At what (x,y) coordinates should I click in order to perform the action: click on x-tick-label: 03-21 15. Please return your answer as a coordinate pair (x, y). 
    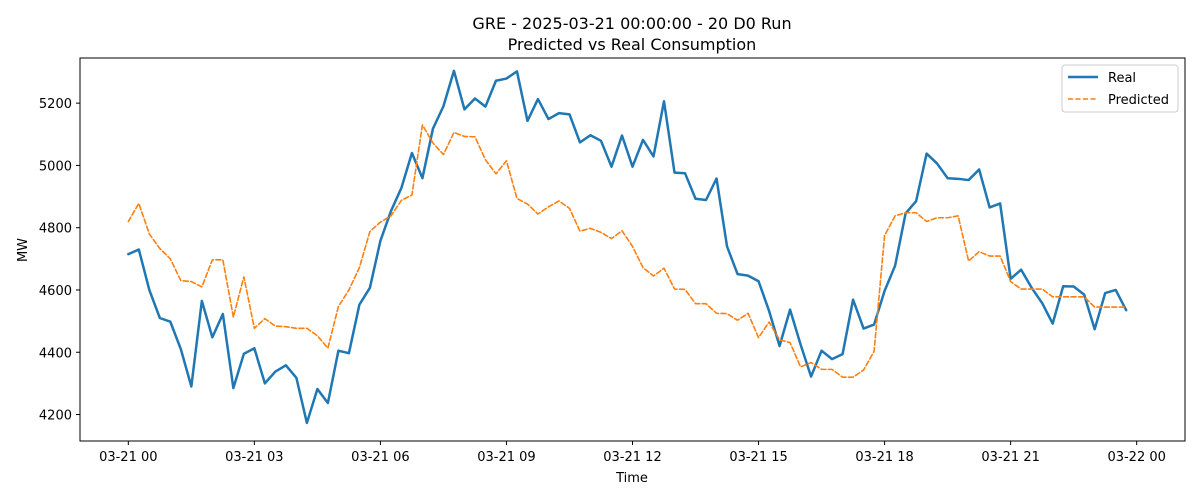
    Looking at the image, I should click on (758, 457).